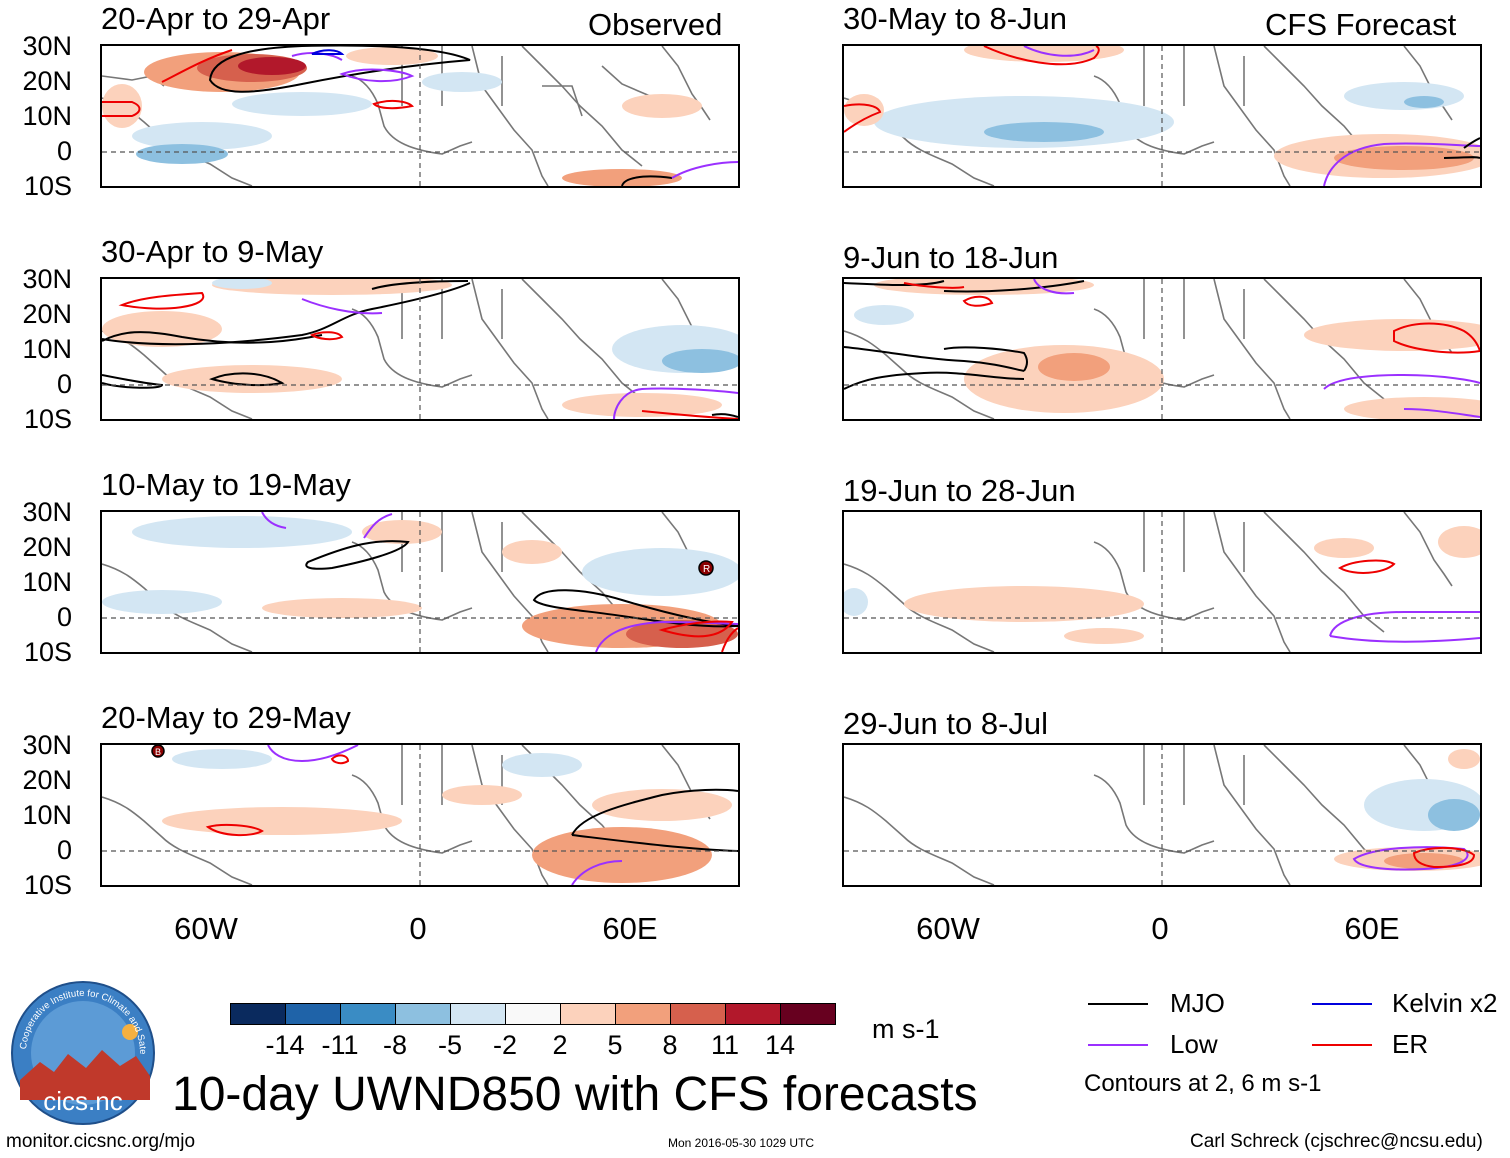 This screenshot has width=1510, height=1158. What do you see at coordinates (706, 569) in the screenshot?
I see `svg-text: R` at bounding box center [706, 569].